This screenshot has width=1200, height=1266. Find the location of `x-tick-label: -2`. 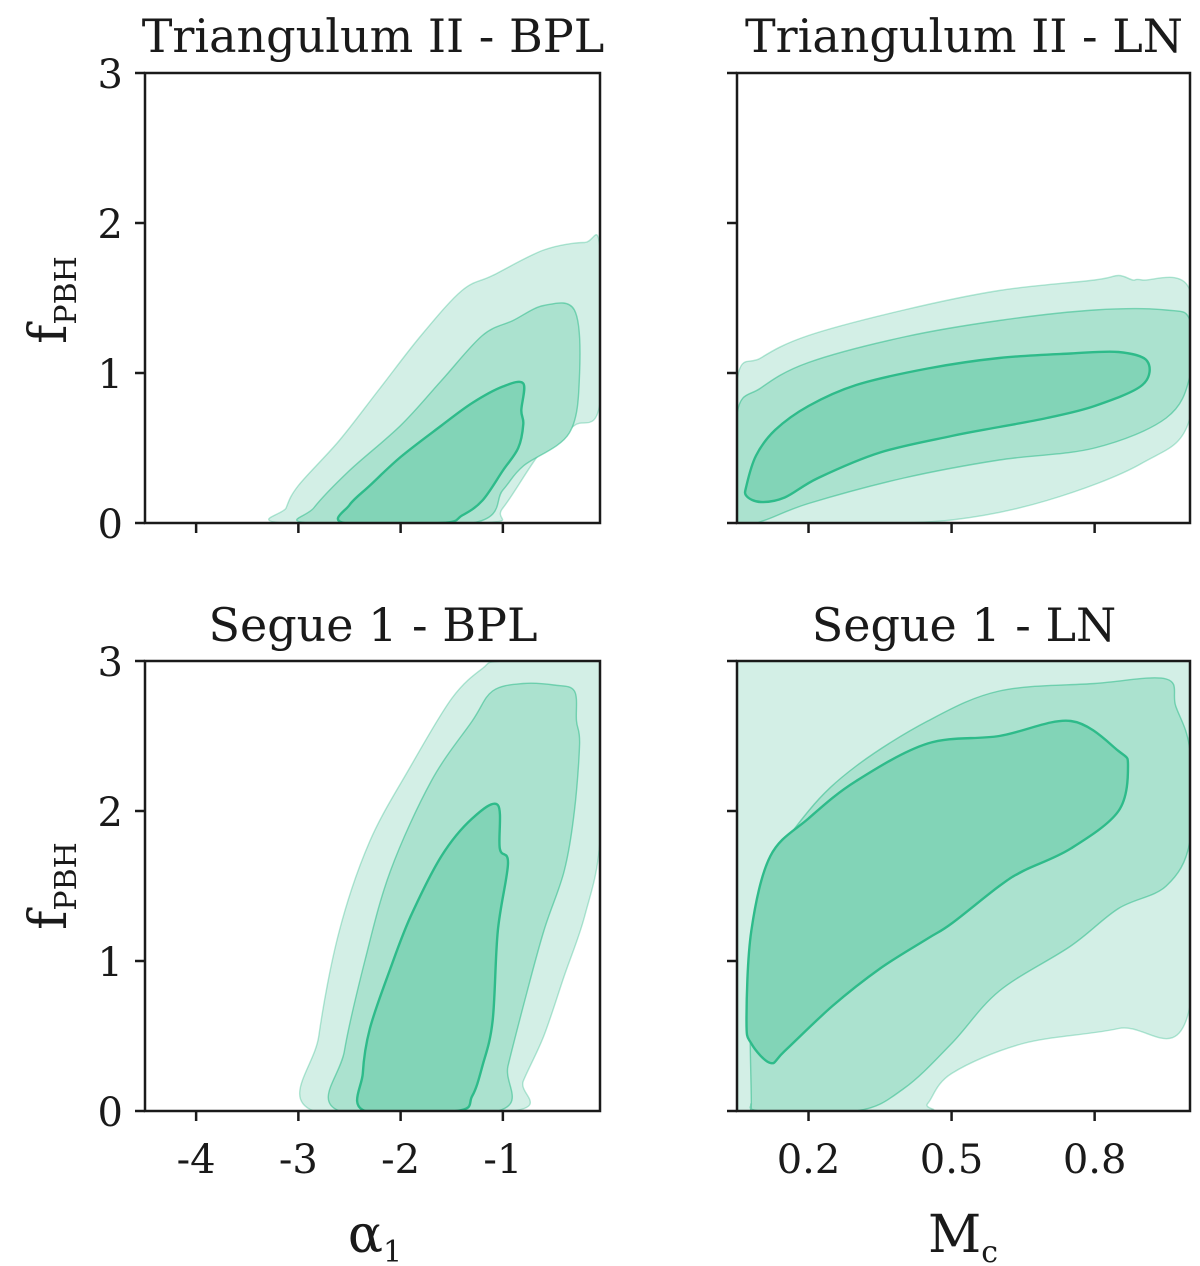

x-tick-label: -2 is located at coordinates (400, 1160).